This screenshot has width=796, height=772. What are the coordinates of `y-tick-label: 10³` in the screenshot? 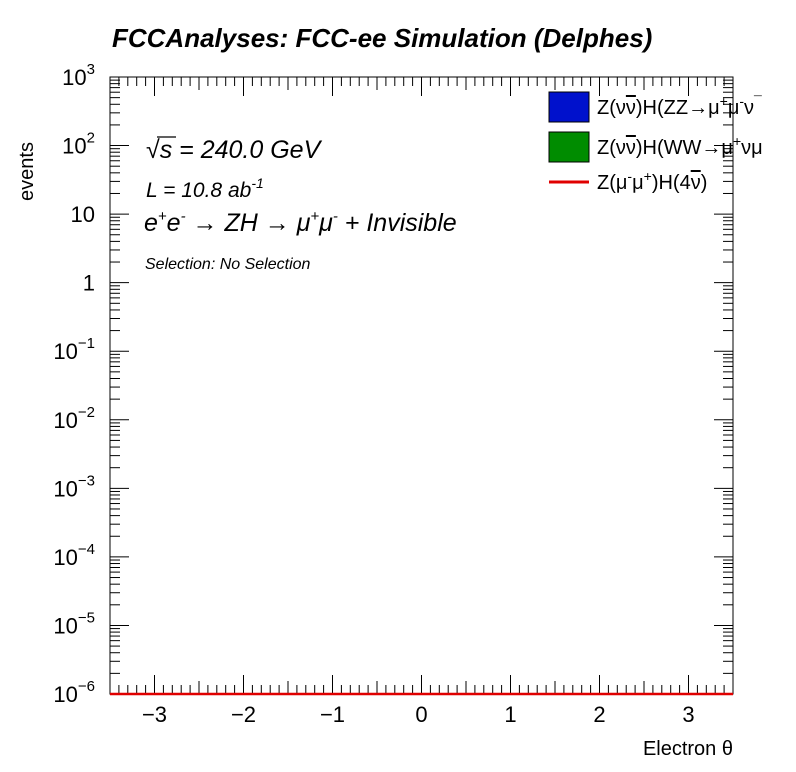 It's located at (78, 75).